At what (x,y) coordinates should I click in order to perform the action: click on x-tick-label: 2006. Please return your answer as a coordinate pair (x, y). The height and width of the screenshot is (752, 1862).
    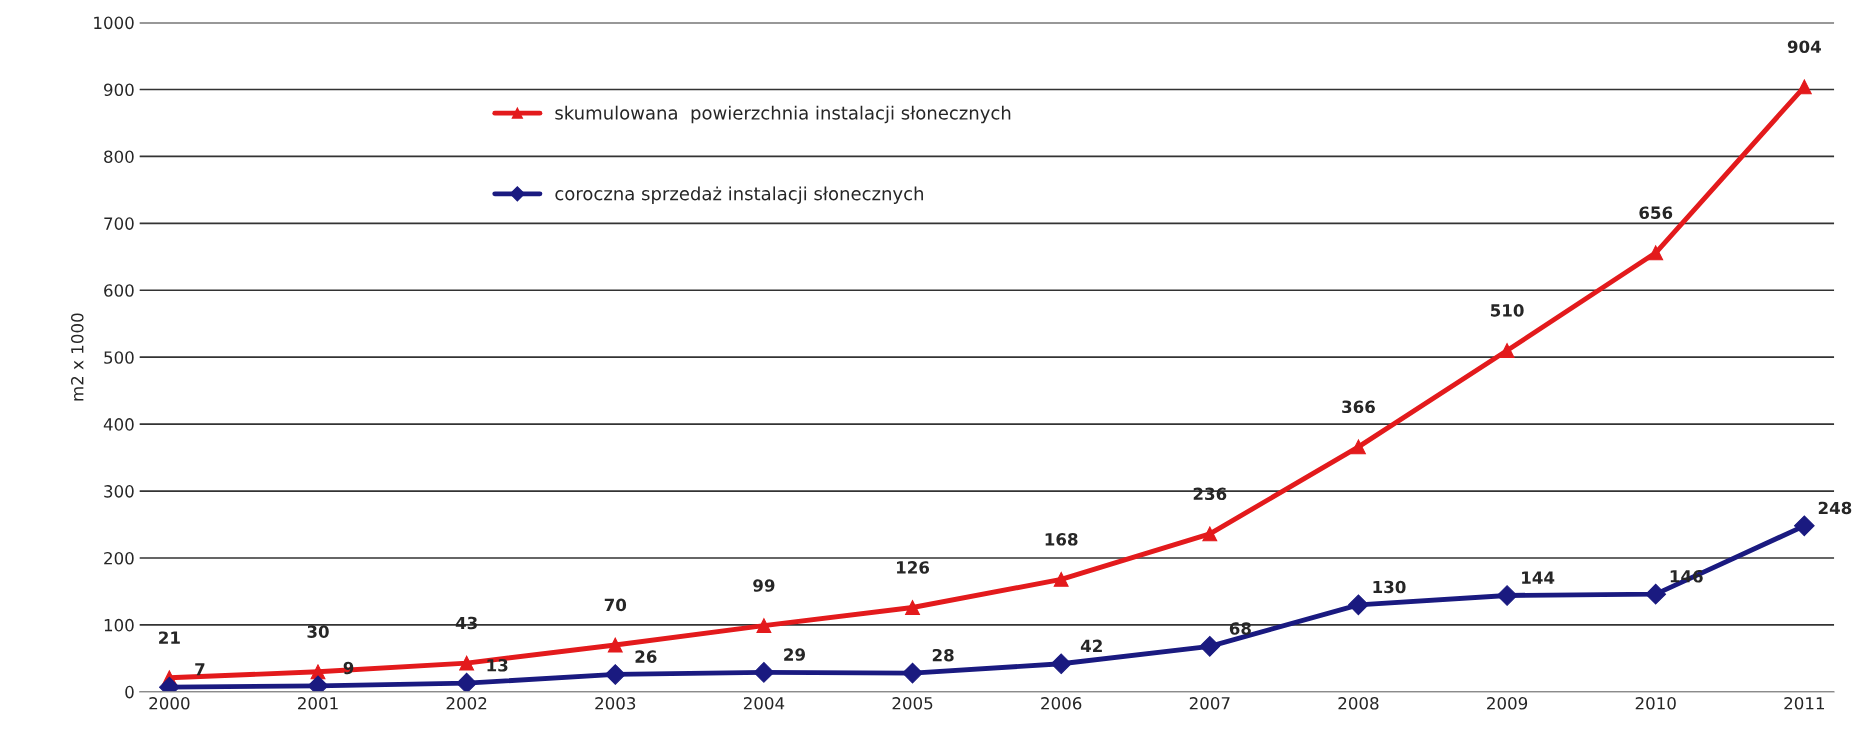
    Looking at the image, I should click on (1061, 703).